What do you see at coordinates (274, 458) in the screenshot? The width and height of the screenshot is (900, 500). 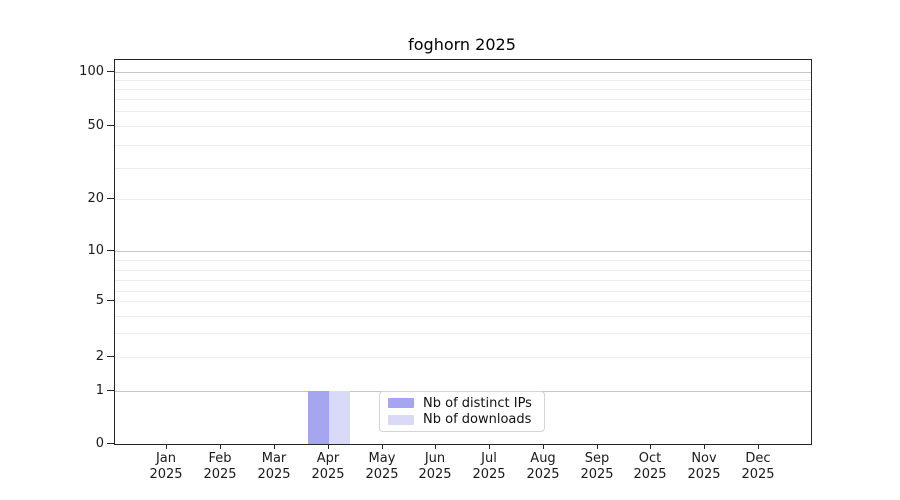 I see `x-tick-month: Mar` at bounding box center [274, 458].